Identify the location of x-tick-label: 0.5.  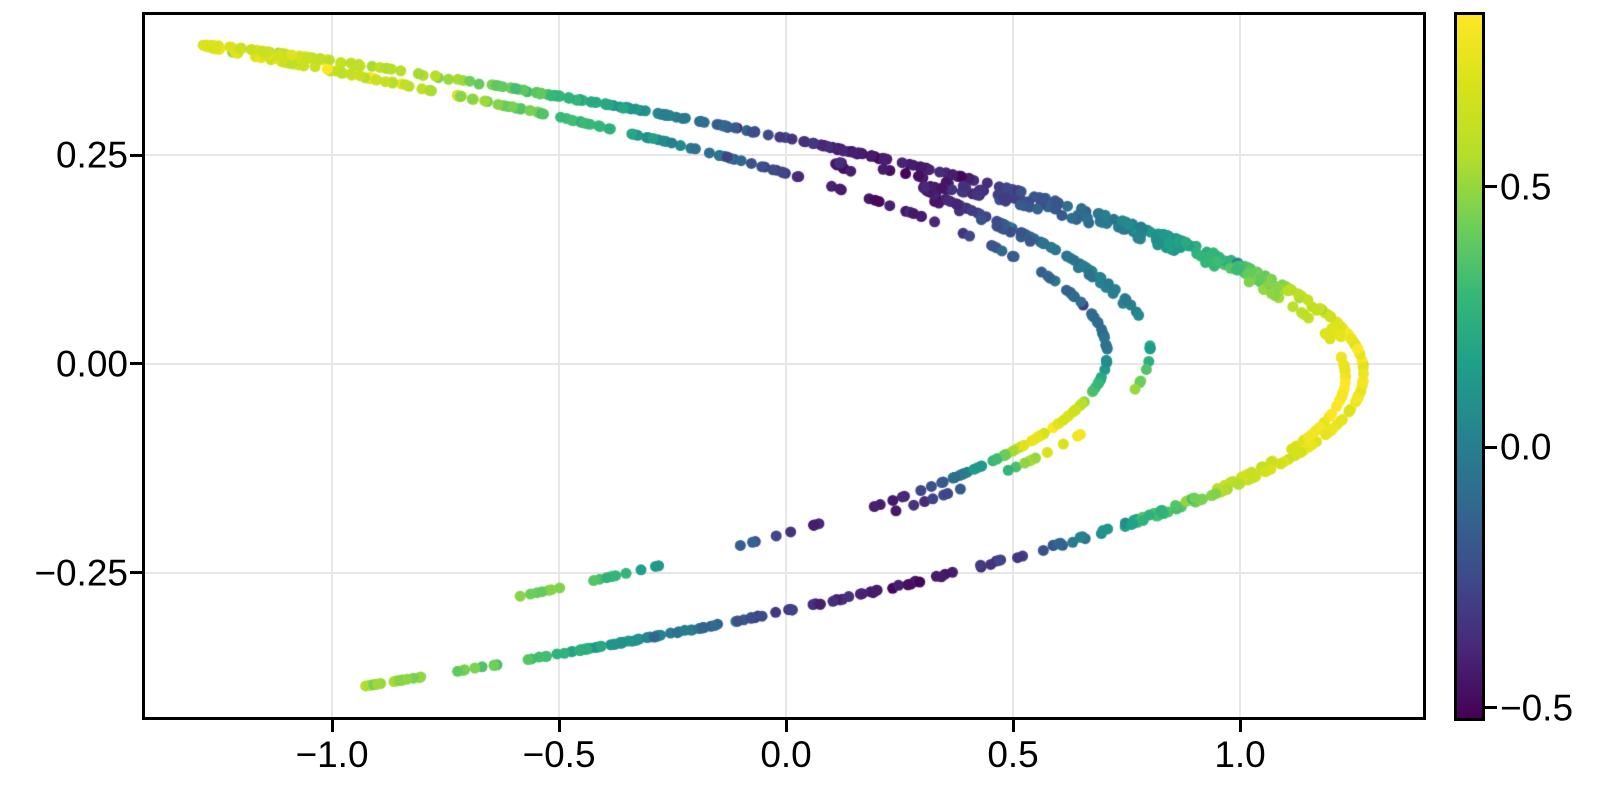
(1013, 754).